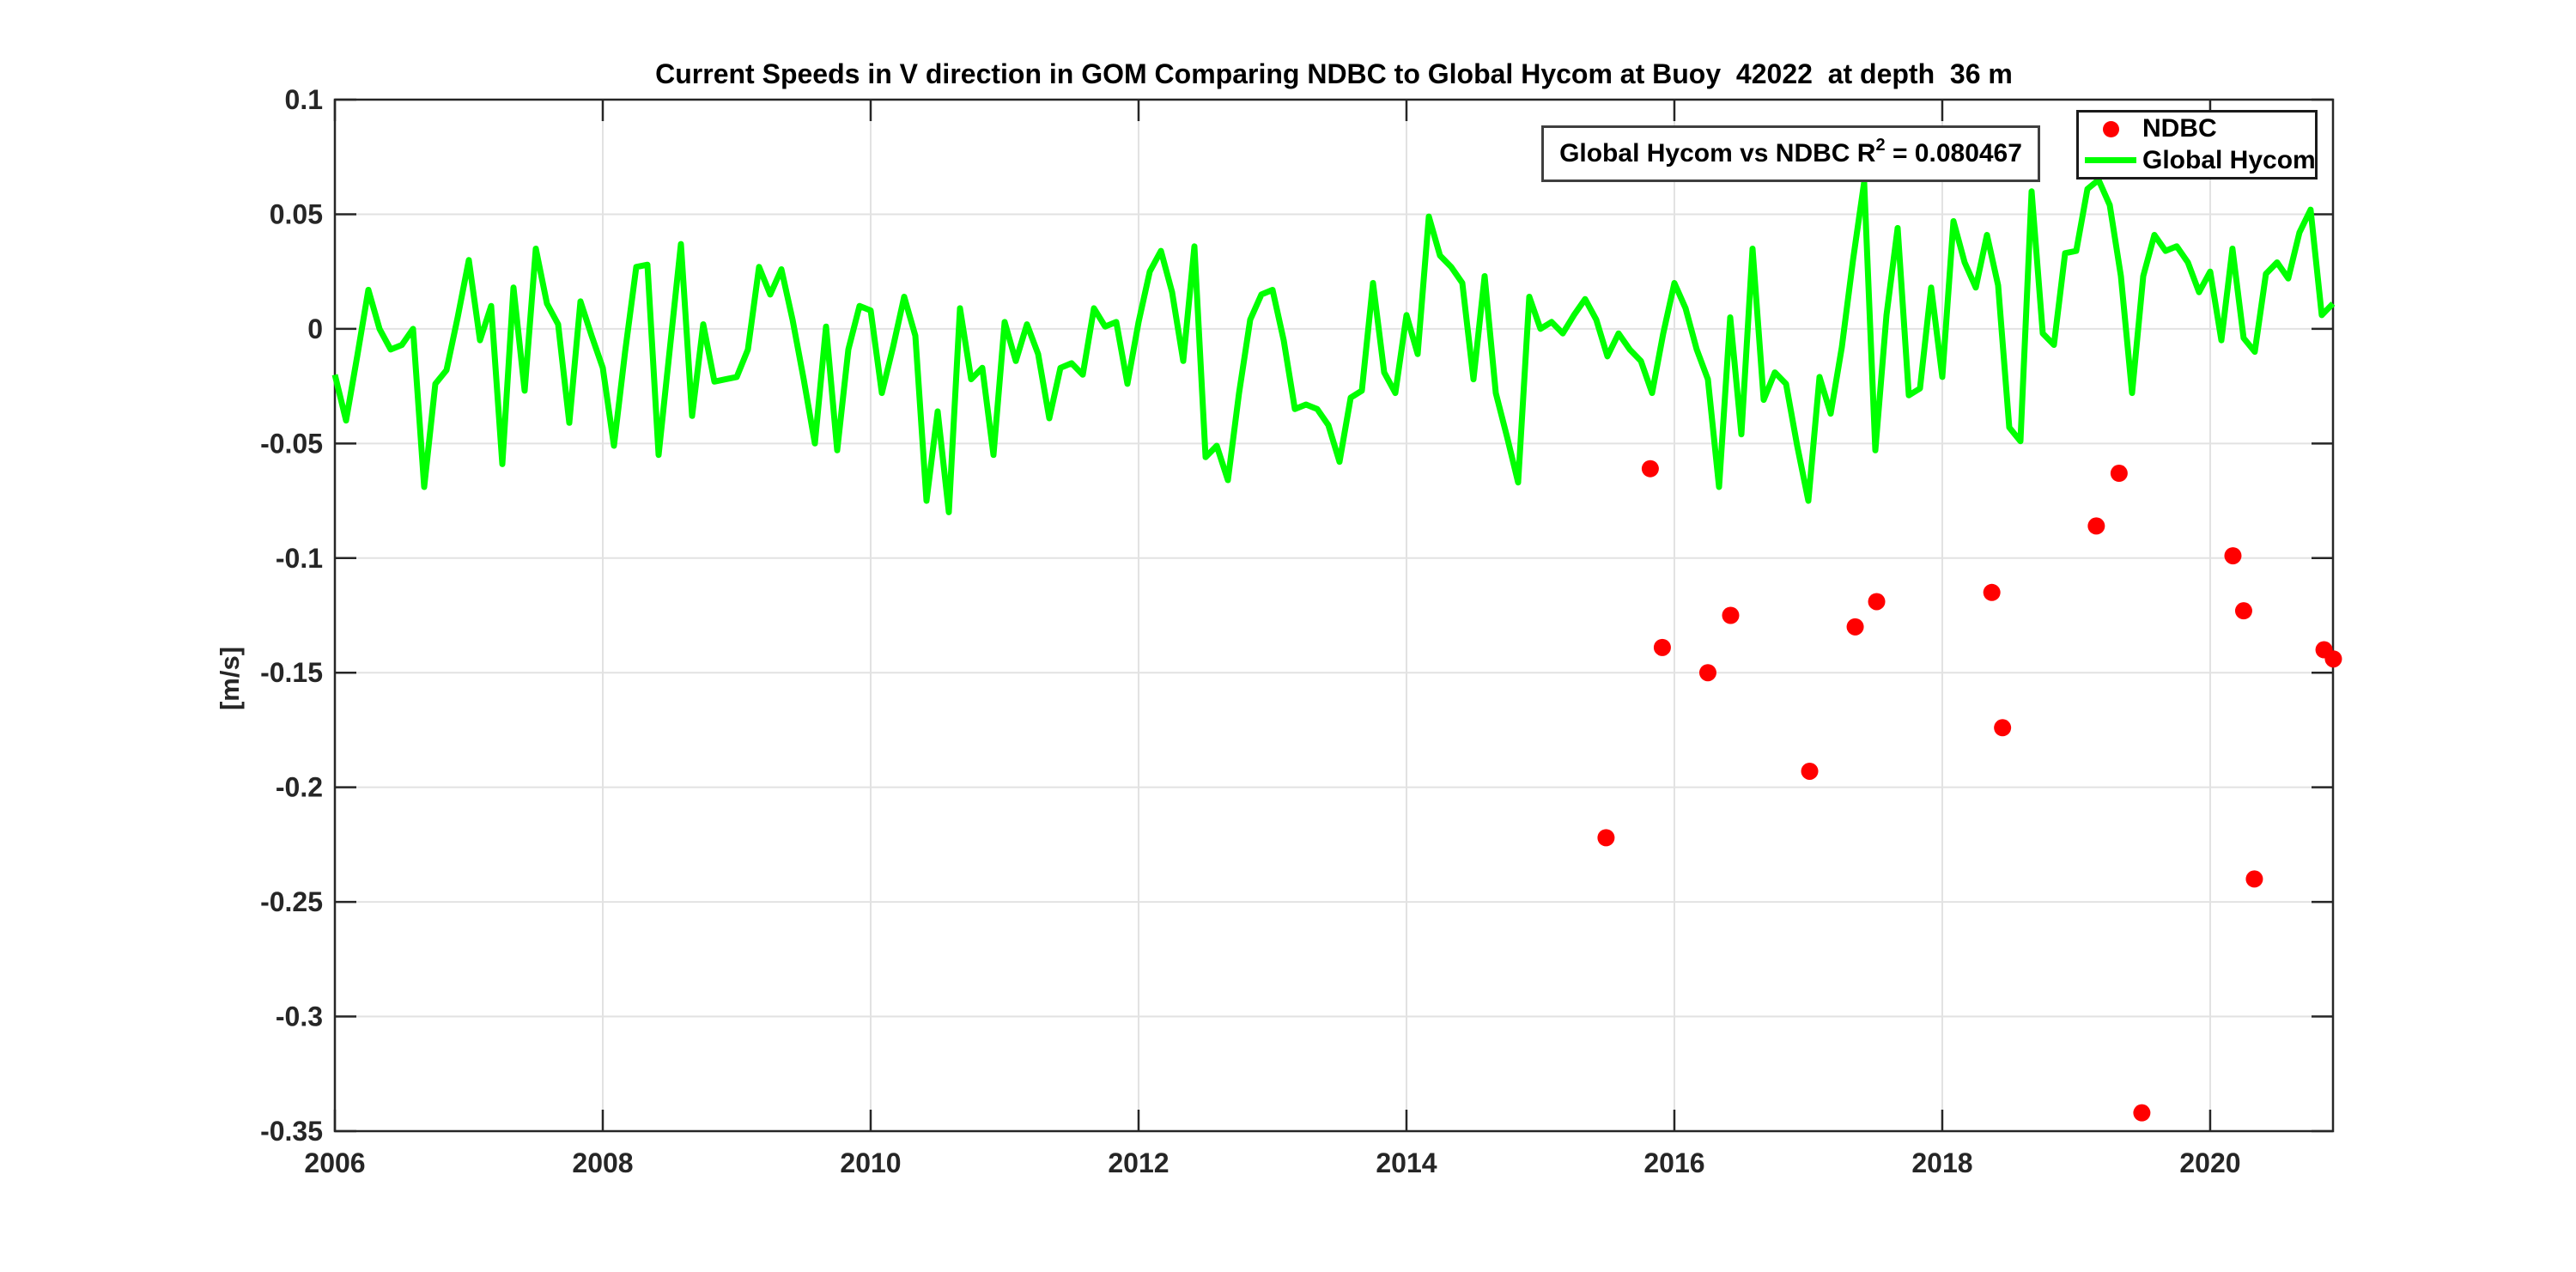  What do you see at coordinates (1138, 1162) in the screenshot?
I see `x-tick-label: 2012` at bounding box center [1138, 1162].